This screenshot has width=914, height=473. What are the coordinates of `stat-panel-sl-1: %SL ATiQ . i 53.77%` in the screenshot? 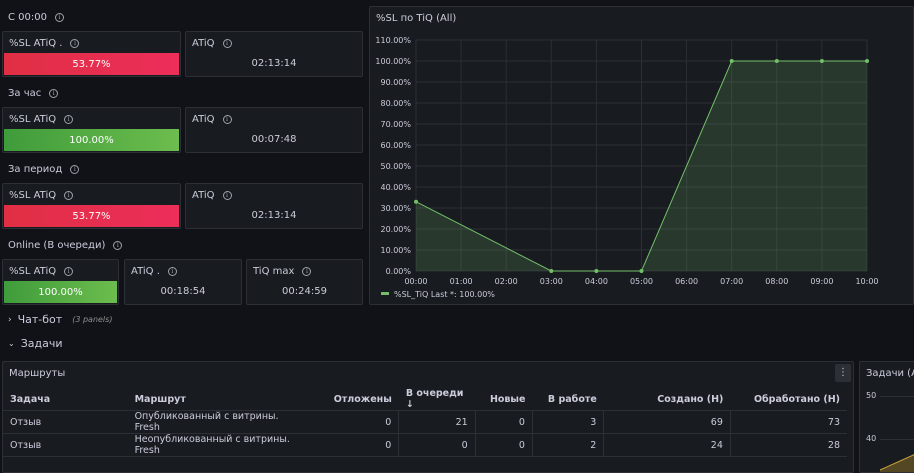 It's located at (91, 54).